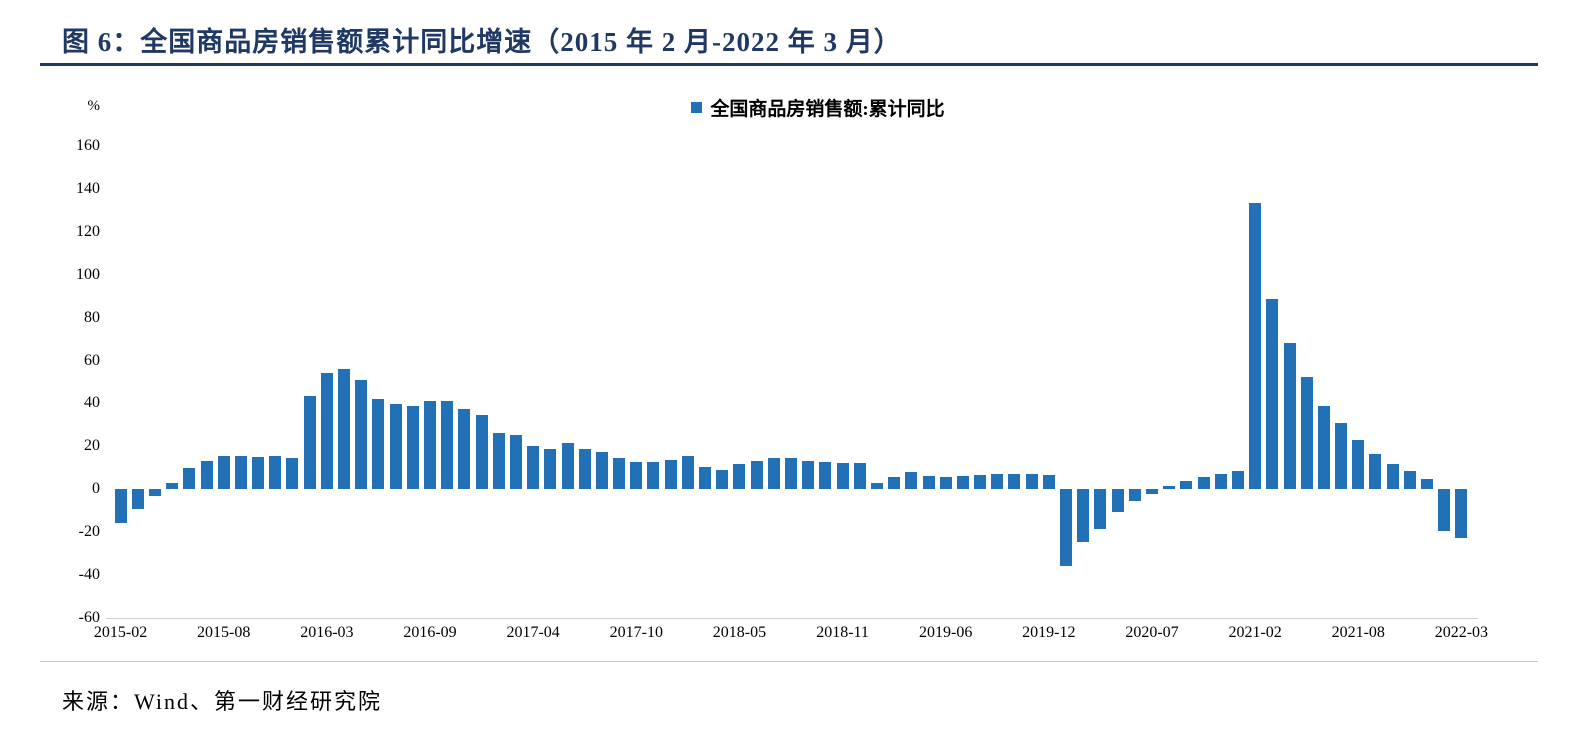 Image resolution: width=1578 pixels, height=740 pixels. What do you see at coordinates (533, 632) in the screenshot?
I see `x-tick-label: 2017-04` at bounding box center [533, 632].